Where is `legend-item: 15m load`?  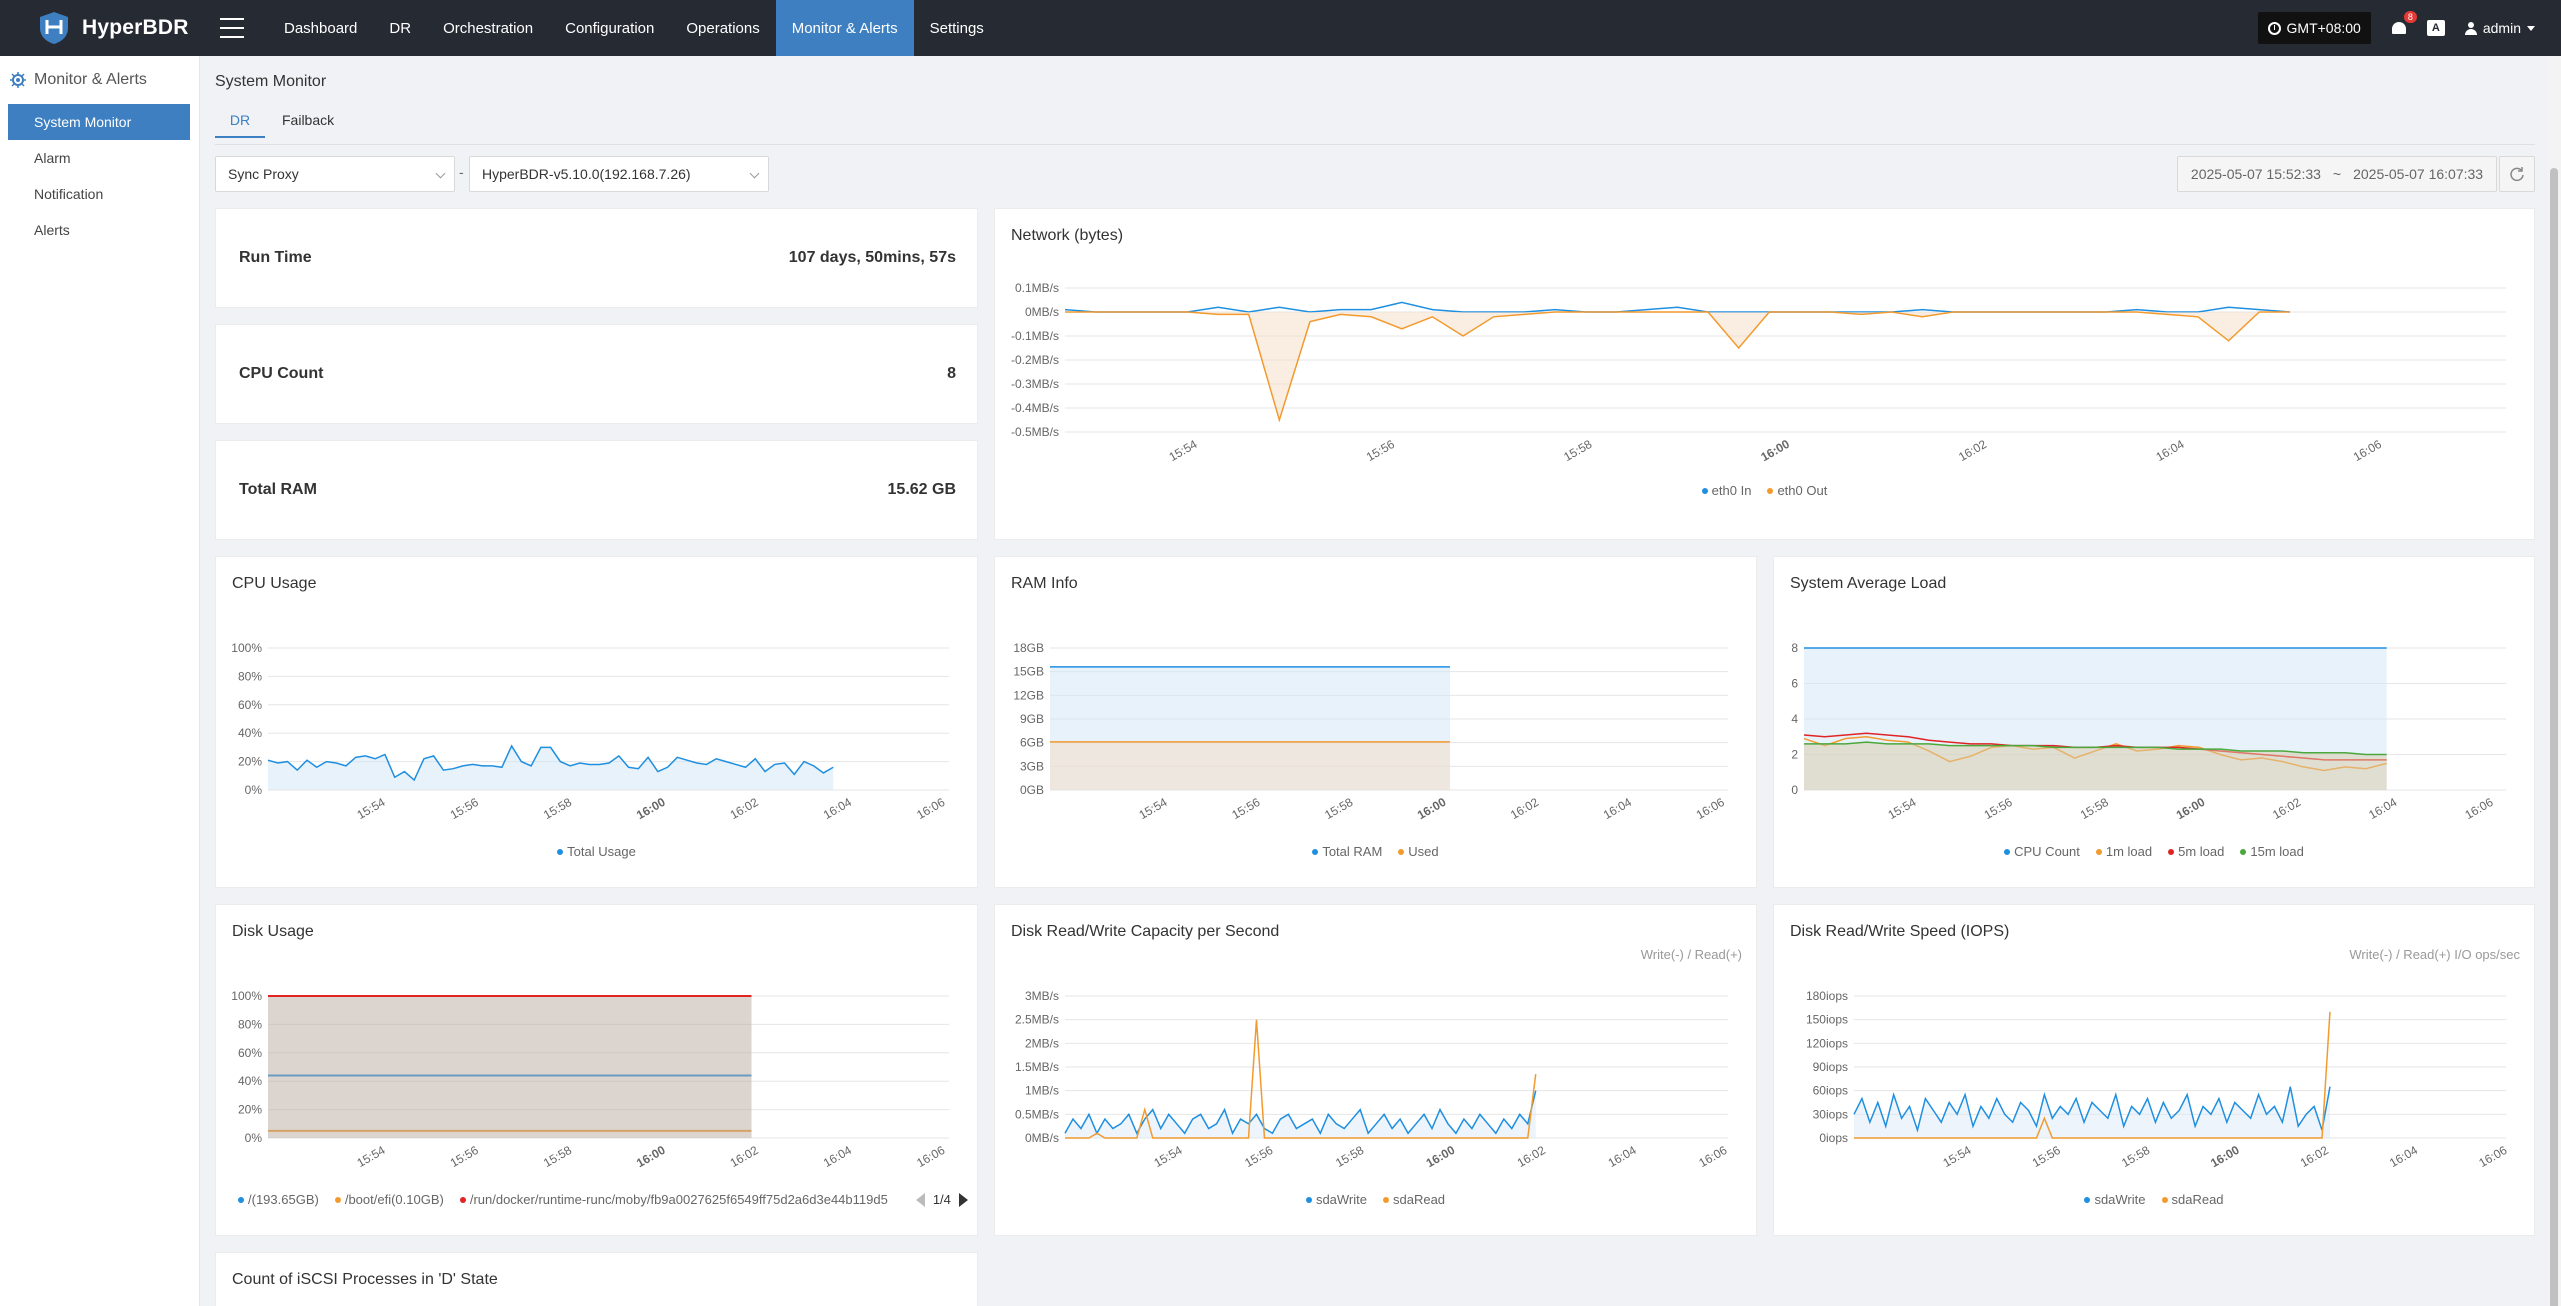
legend-item: 15m load is located at coordinates (2272, 851).